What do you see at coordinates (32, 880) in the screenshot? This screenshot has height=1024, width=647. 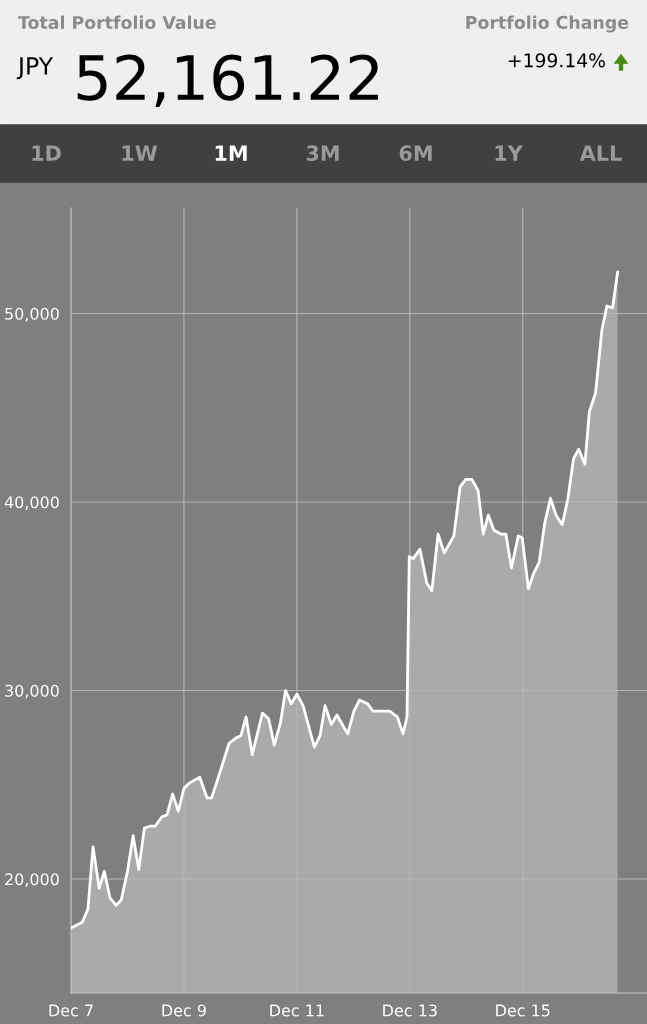 I see `y-tick-label: 20,000` at bounding box center [32, 880].